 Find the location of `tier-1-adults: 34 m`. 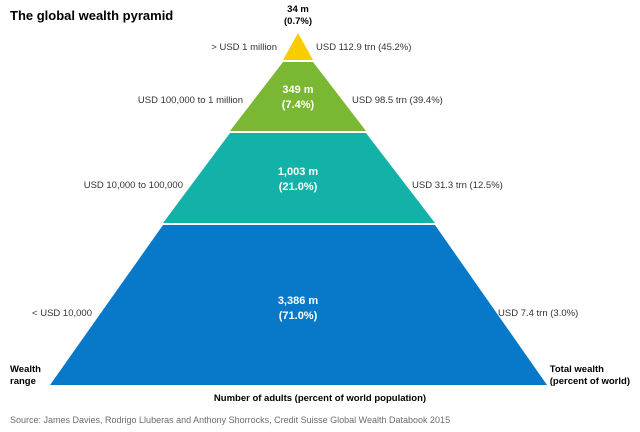

tier-1-adults: 34 m is located at coordinates (298, 9).